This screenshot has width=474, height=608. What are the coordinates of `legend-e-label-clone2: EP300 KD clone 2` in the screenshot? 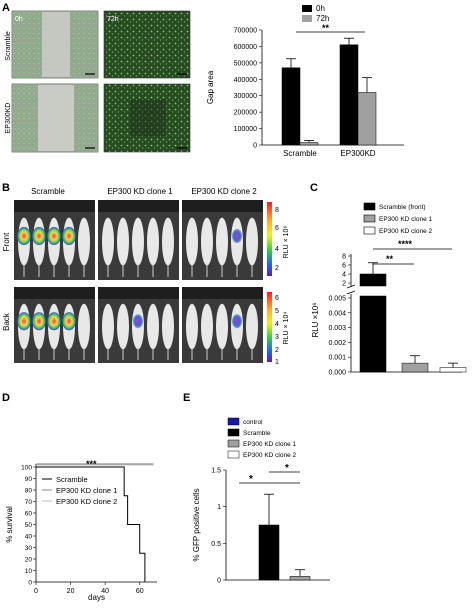 It's located at (270, 455).